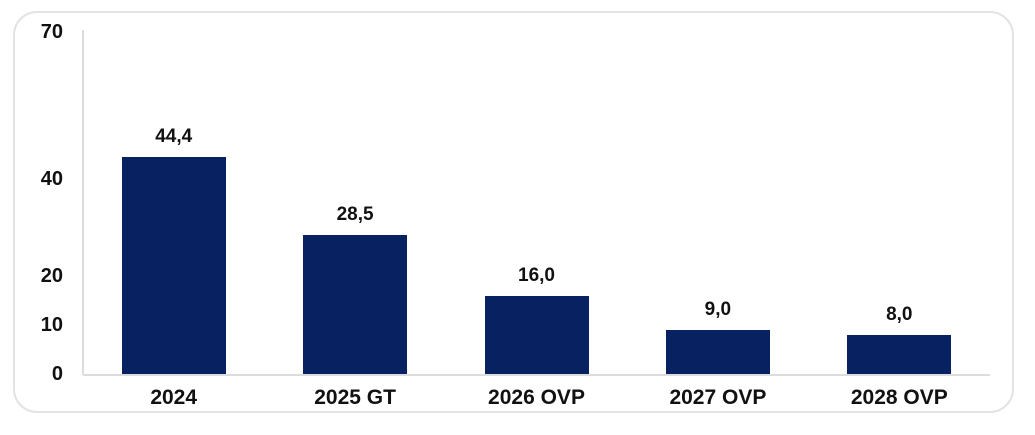  What do you see at coordinates (51, 32) in the screenshot?
I see `y-axis-tick-label: 70` at bounding box center [51, 32].